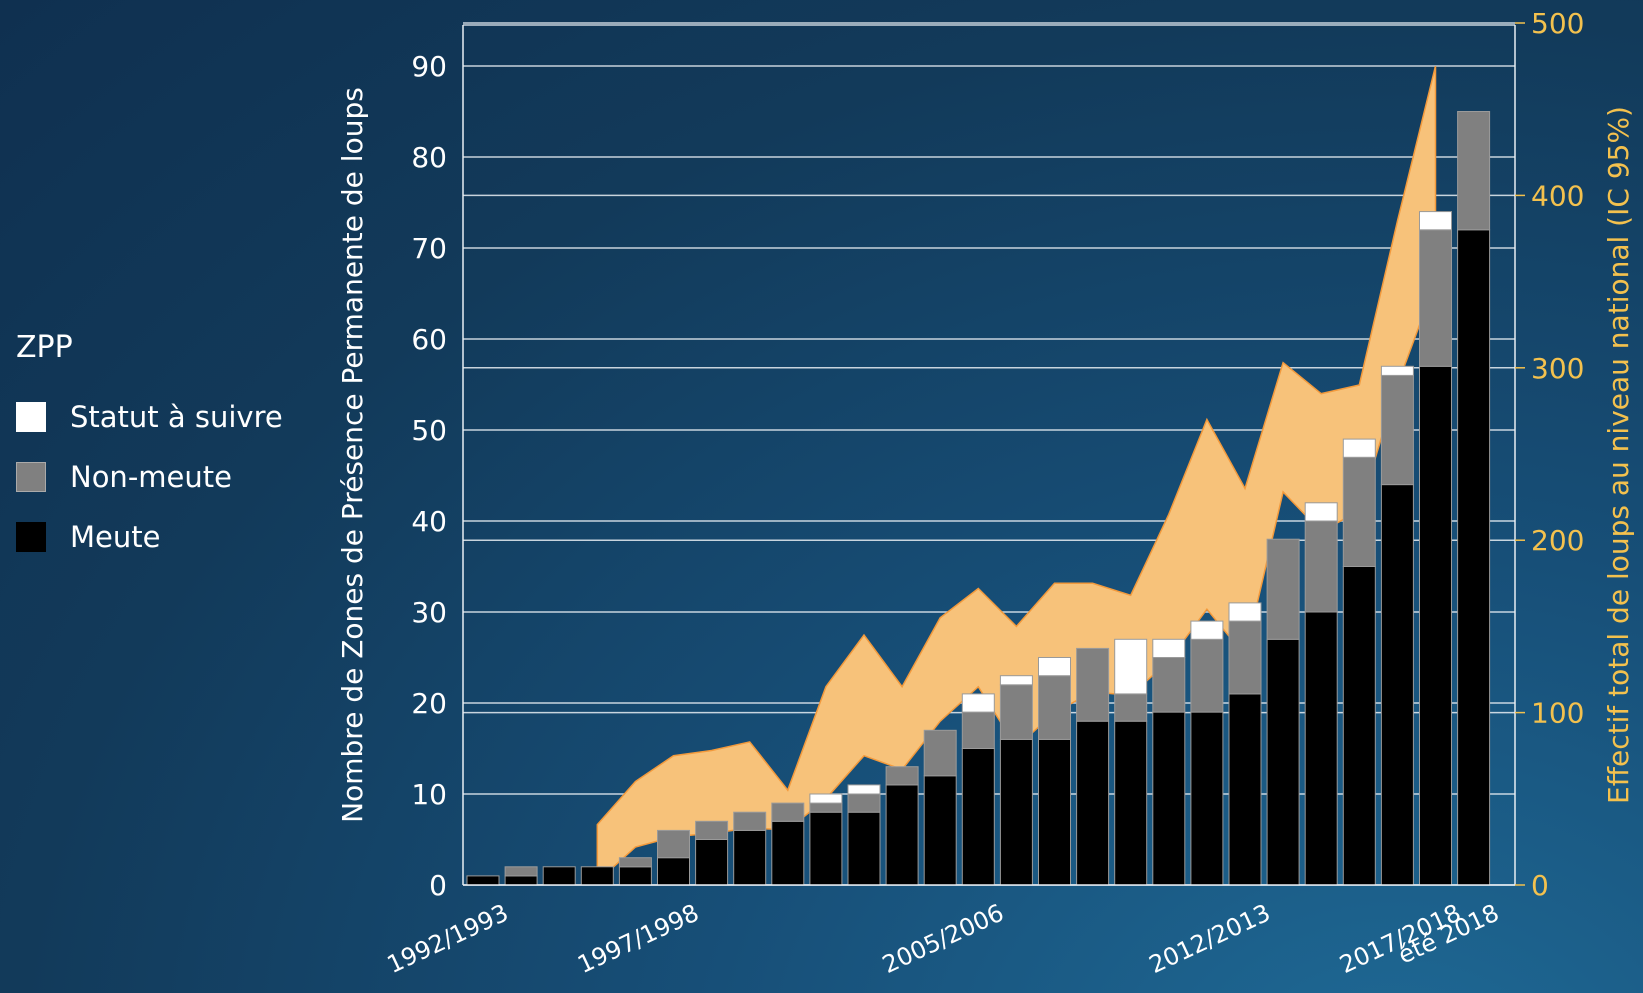 This screenshot has height=993, width=1643. I want to click on x-tick-label: 2012/2013, so click(1210, 939).